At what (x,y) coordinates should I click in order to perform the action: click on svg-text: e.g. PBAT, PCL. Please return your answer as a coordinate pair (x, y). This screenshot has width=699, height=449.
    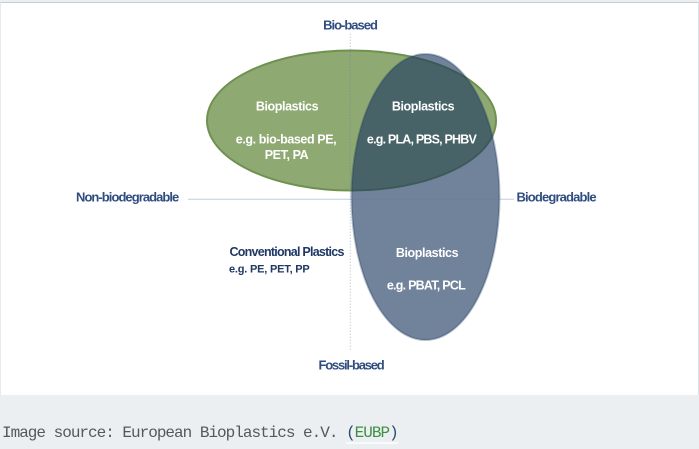
    Looking at the image, I should click on (426, 286).